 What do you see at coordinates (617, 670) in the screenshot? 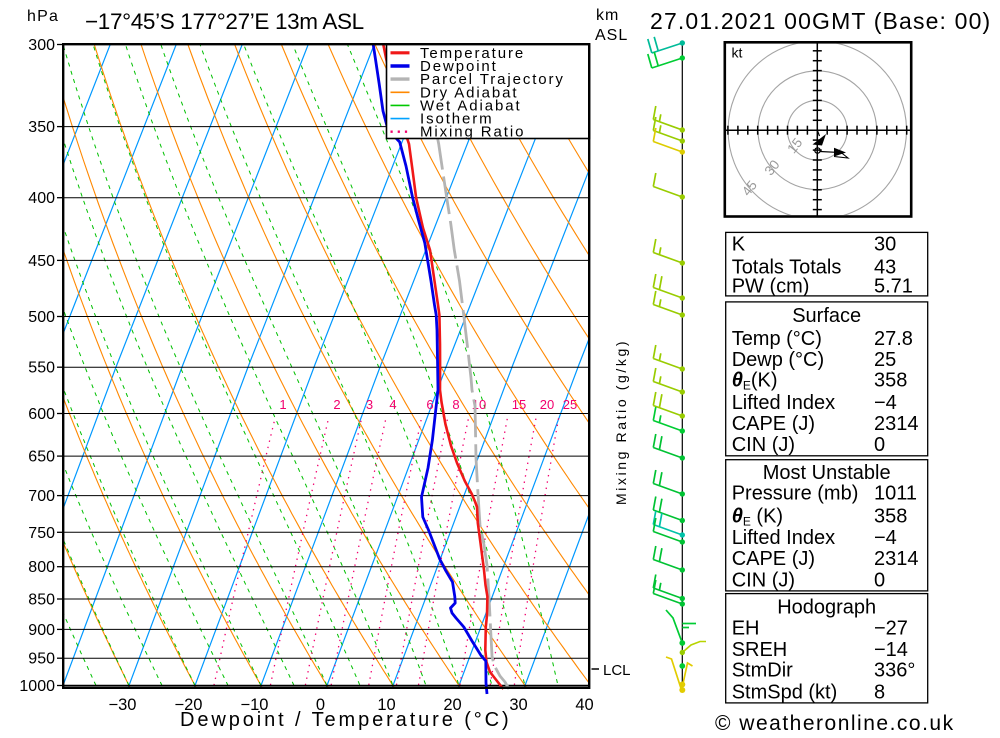
I see `svg-text: LCL` at bounding box center [617, 670].